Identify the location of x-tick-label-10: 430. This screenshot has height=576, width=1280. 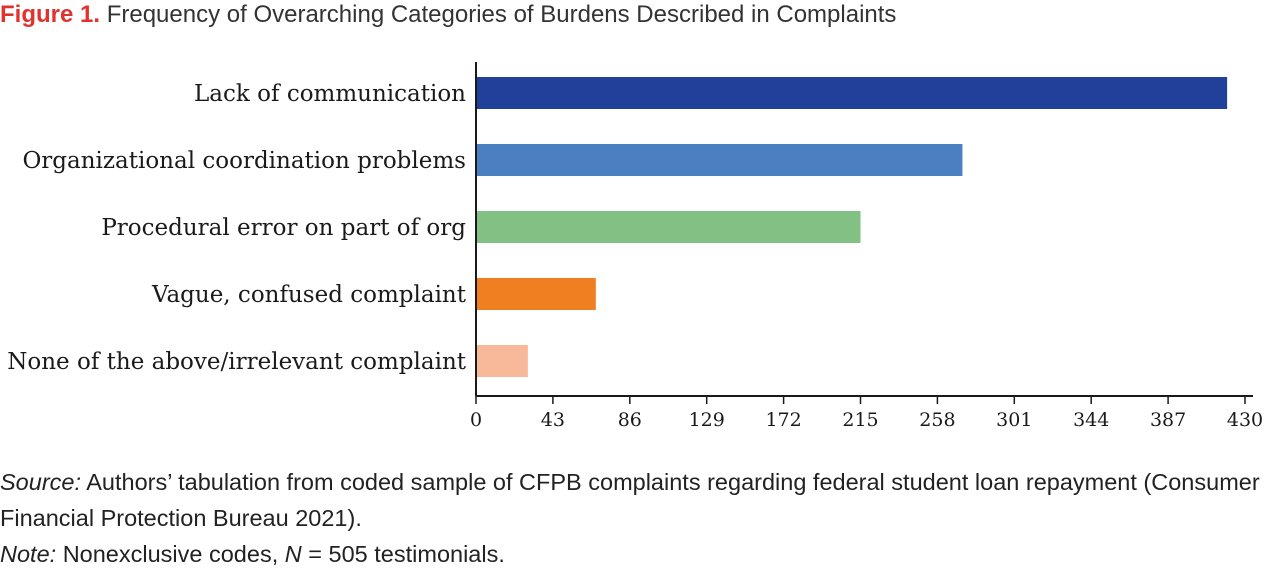
(1245, 420).